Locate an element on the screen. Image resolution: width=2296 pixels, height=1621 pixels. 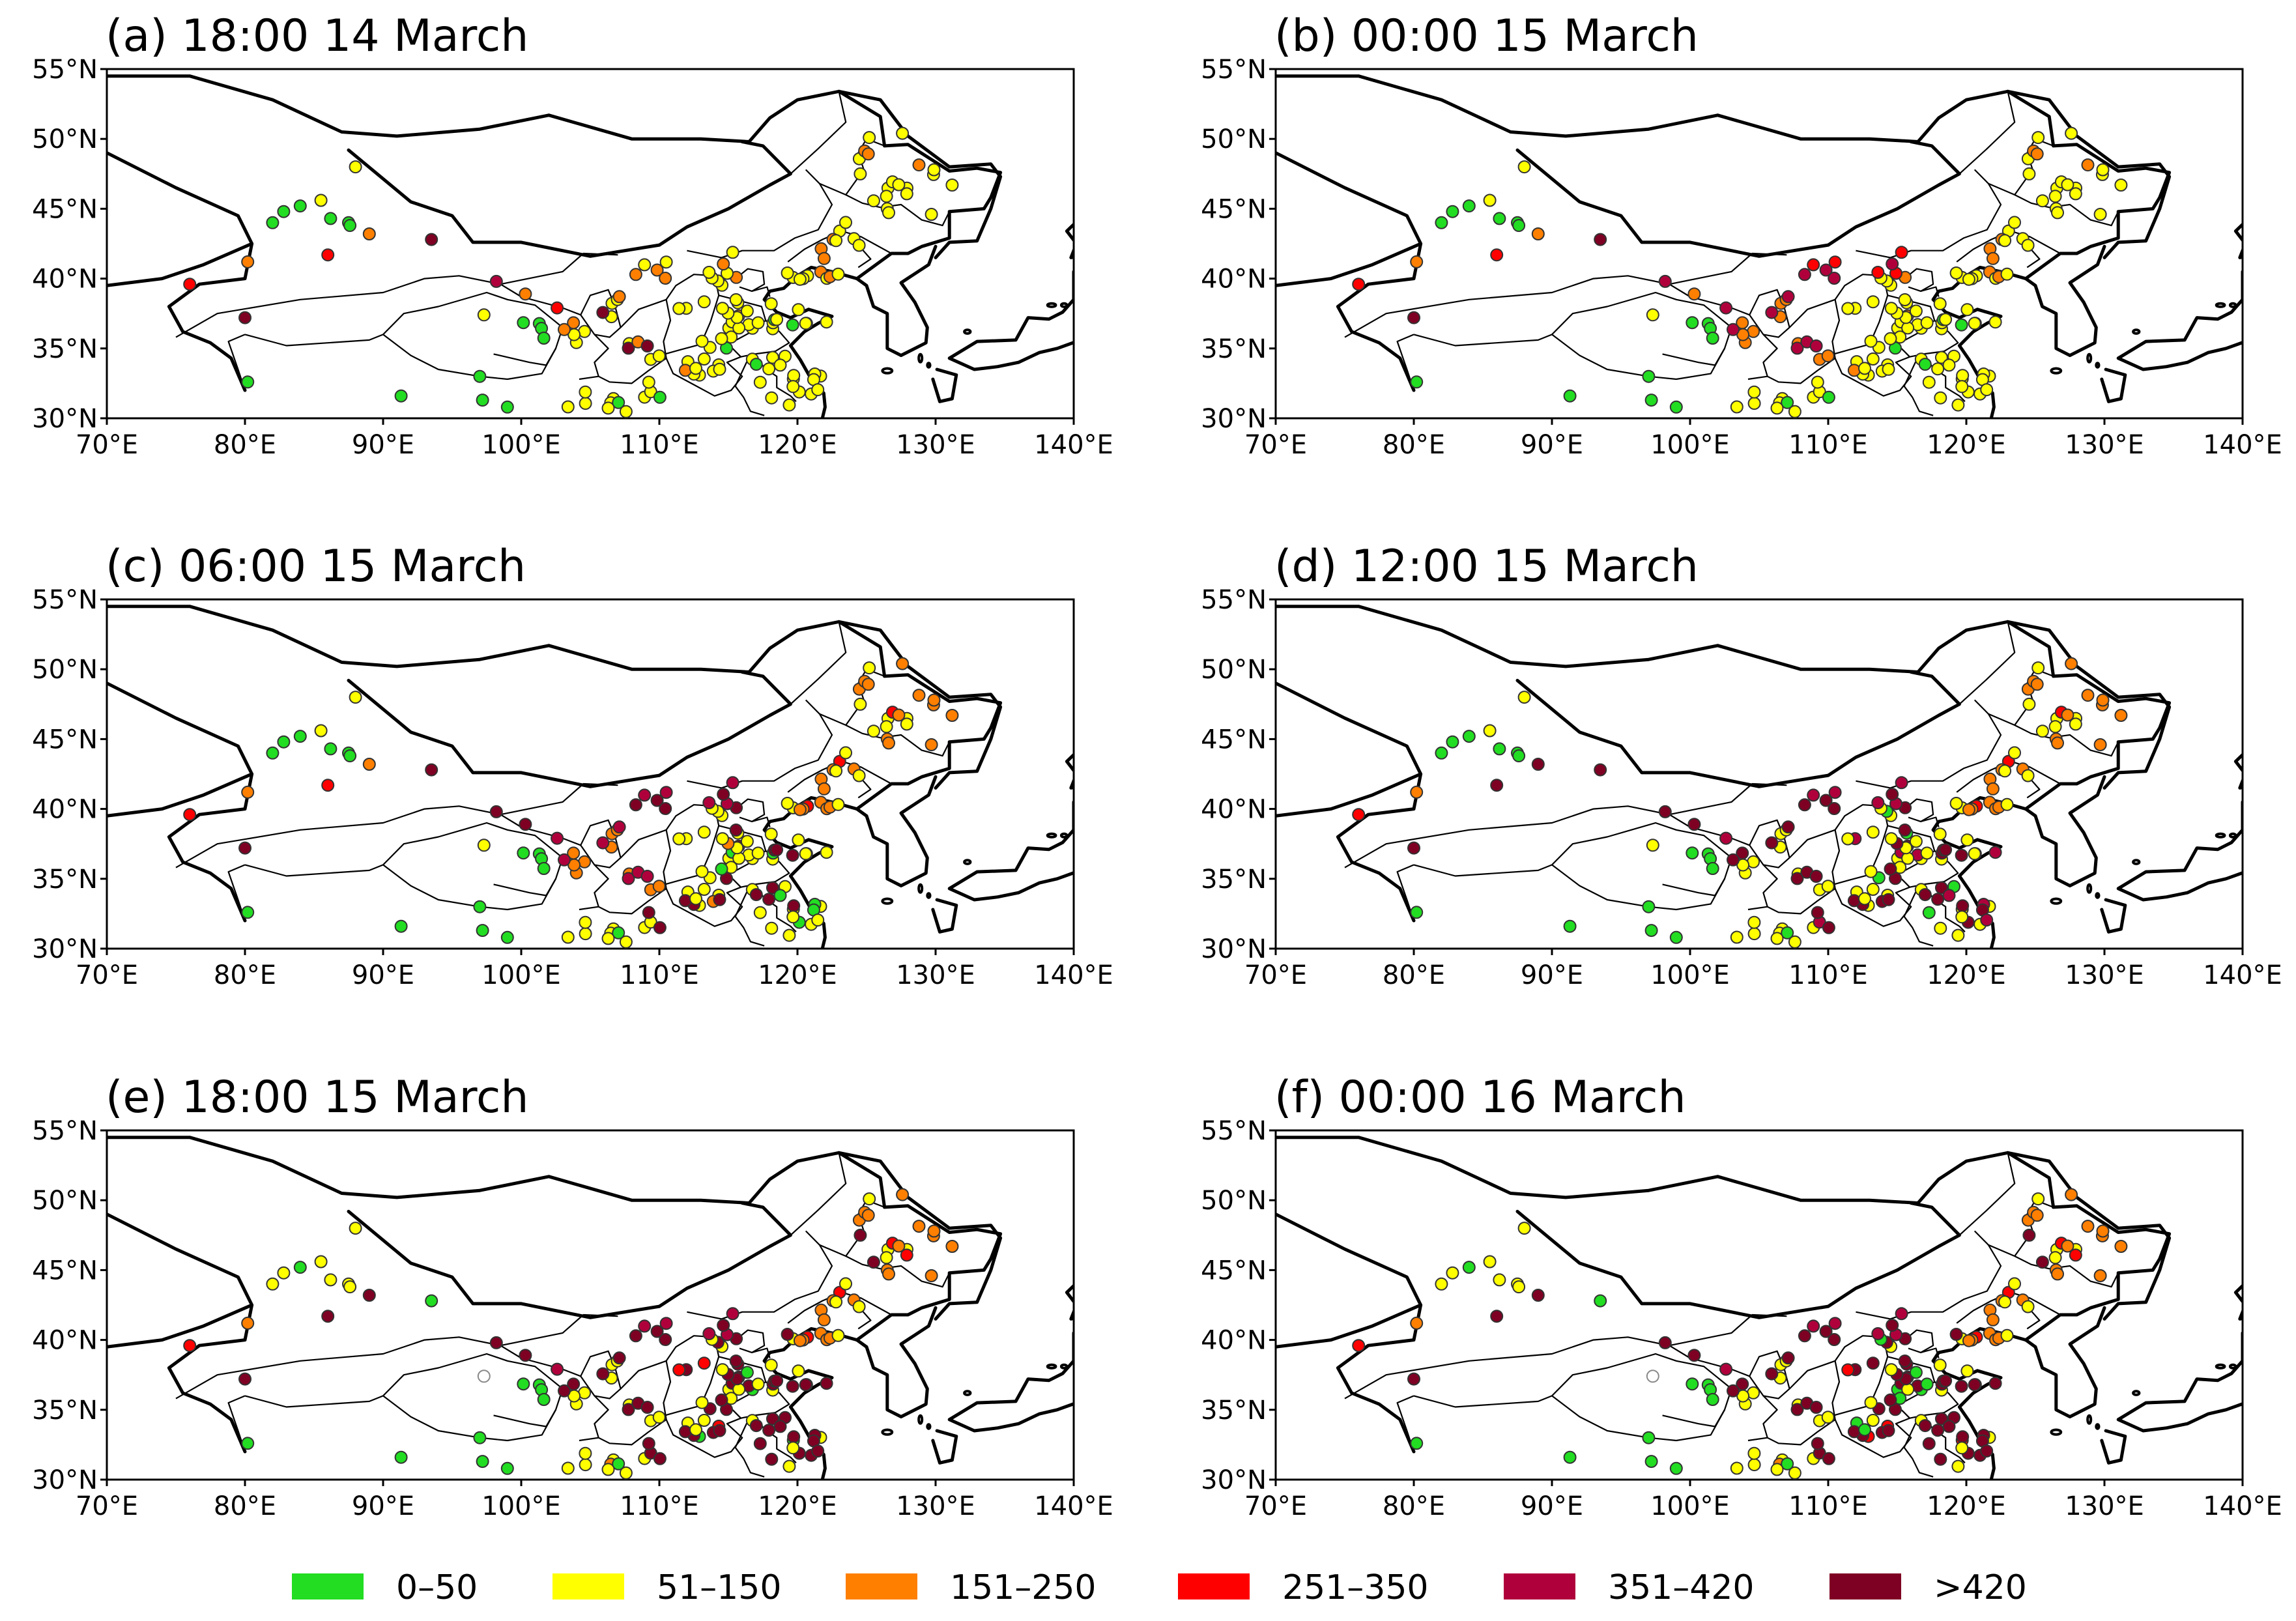
y-tick-label: 35°N is located at coordinates (1234, 880).